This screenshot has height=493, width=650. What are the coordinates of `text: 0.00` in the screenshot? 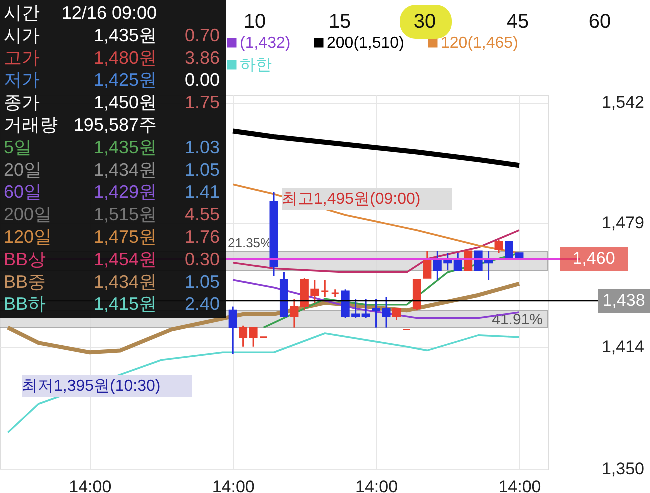 It's located at (202, 80).